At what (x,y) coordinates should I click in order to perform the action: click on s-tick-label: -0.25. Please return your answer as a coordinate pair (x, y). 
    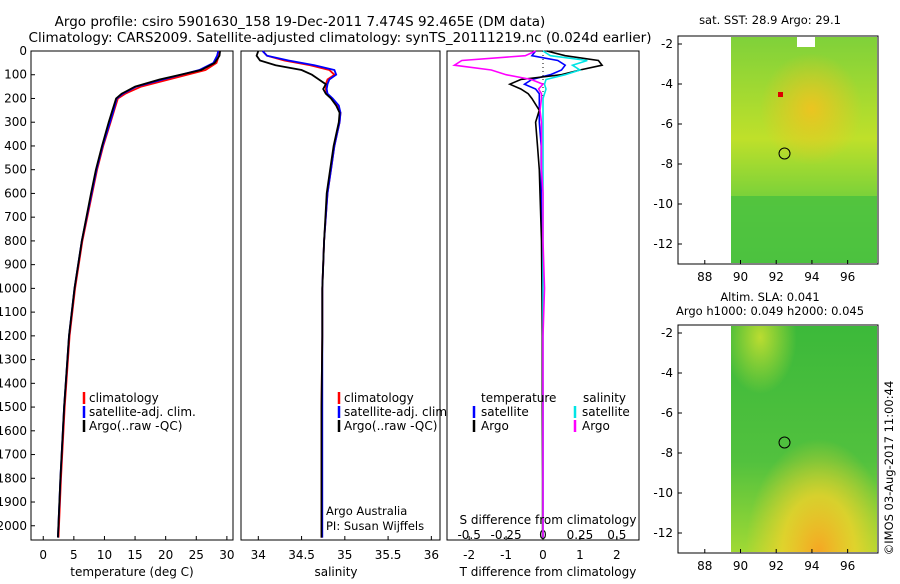
    Looking at the image, I should click on (506, 535).